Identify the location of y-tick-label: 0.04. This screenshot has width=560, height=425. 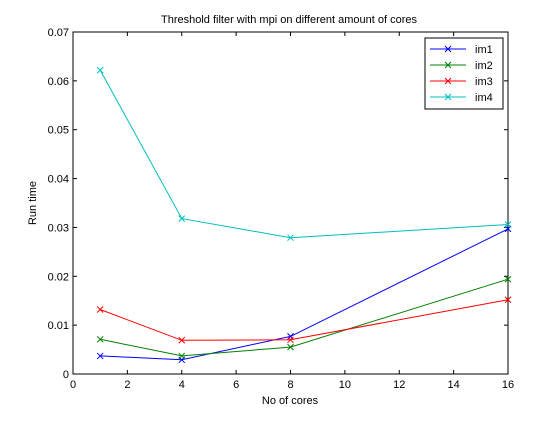
(58, 180).